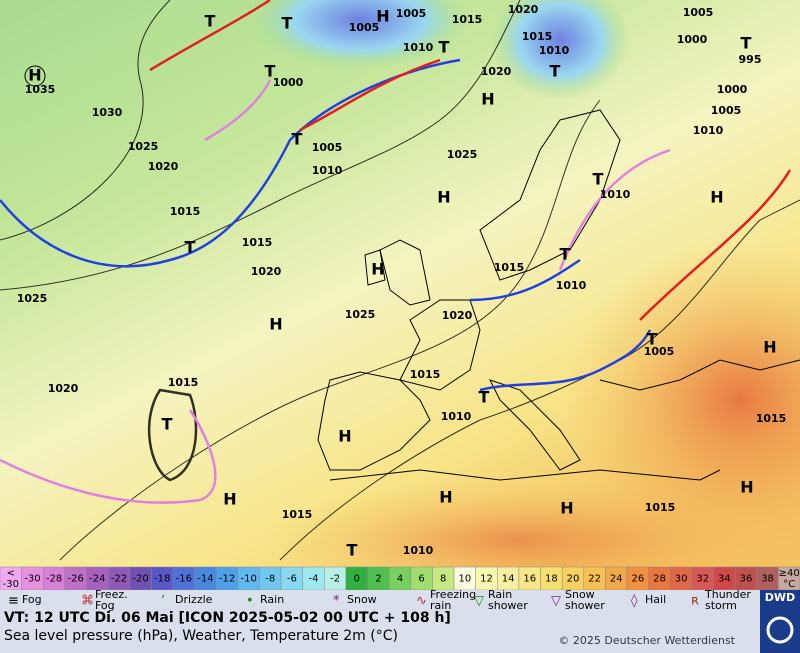  I want to click on legend-label: -2, so click(335, 579).